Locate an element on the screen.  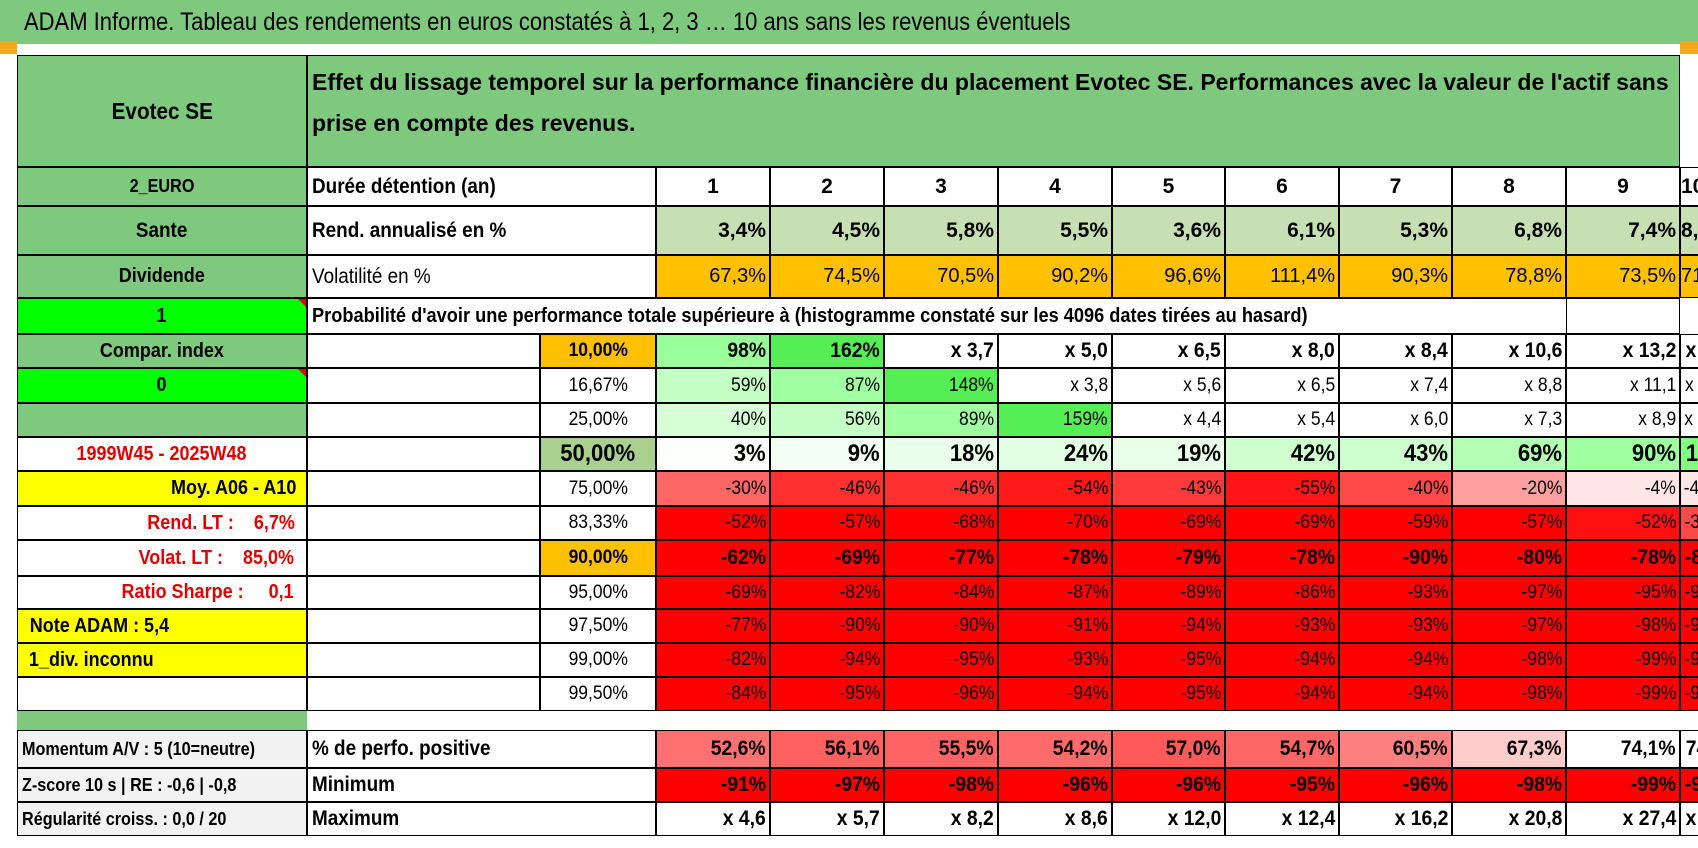
percentile-value-text: 89% is located at coordinates (976, 419).